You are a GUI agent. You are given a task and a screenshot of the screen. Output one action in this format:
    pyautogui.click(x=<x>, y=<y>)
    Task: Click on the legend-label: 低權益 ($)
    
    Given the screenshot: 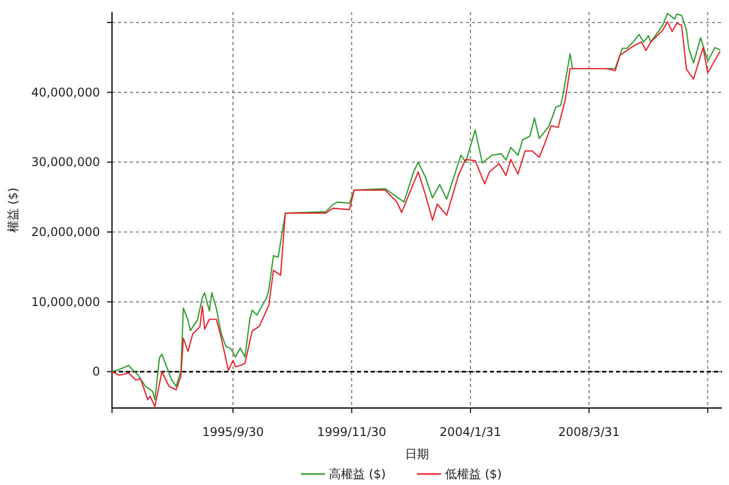 What is the action you would take?
    pyautogui.click(x=473, y=474)
    